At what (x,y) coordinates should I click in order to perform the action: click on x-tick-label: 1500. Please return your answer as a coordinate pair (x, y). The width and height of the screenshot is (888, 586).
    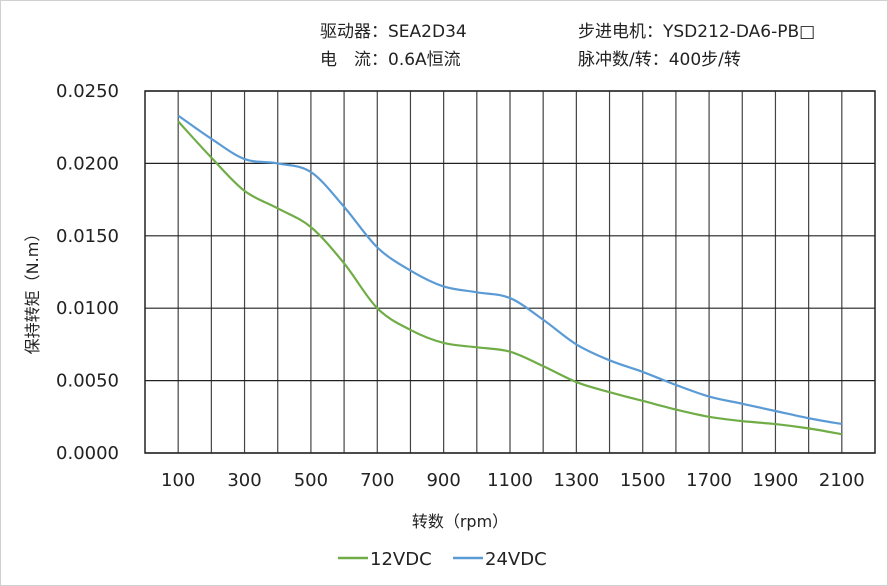
    Looking at the image, I should click on (643, 480).